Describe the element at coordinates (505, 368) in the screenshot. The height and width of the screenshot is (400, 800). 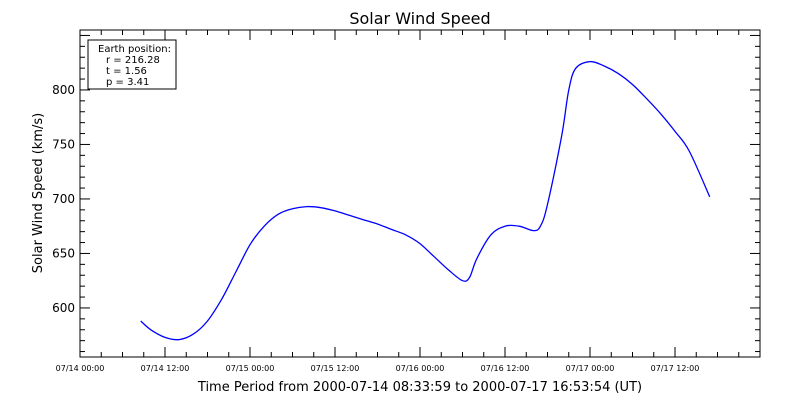
I see `x-tick-label: 07/16 12:00` at that location.